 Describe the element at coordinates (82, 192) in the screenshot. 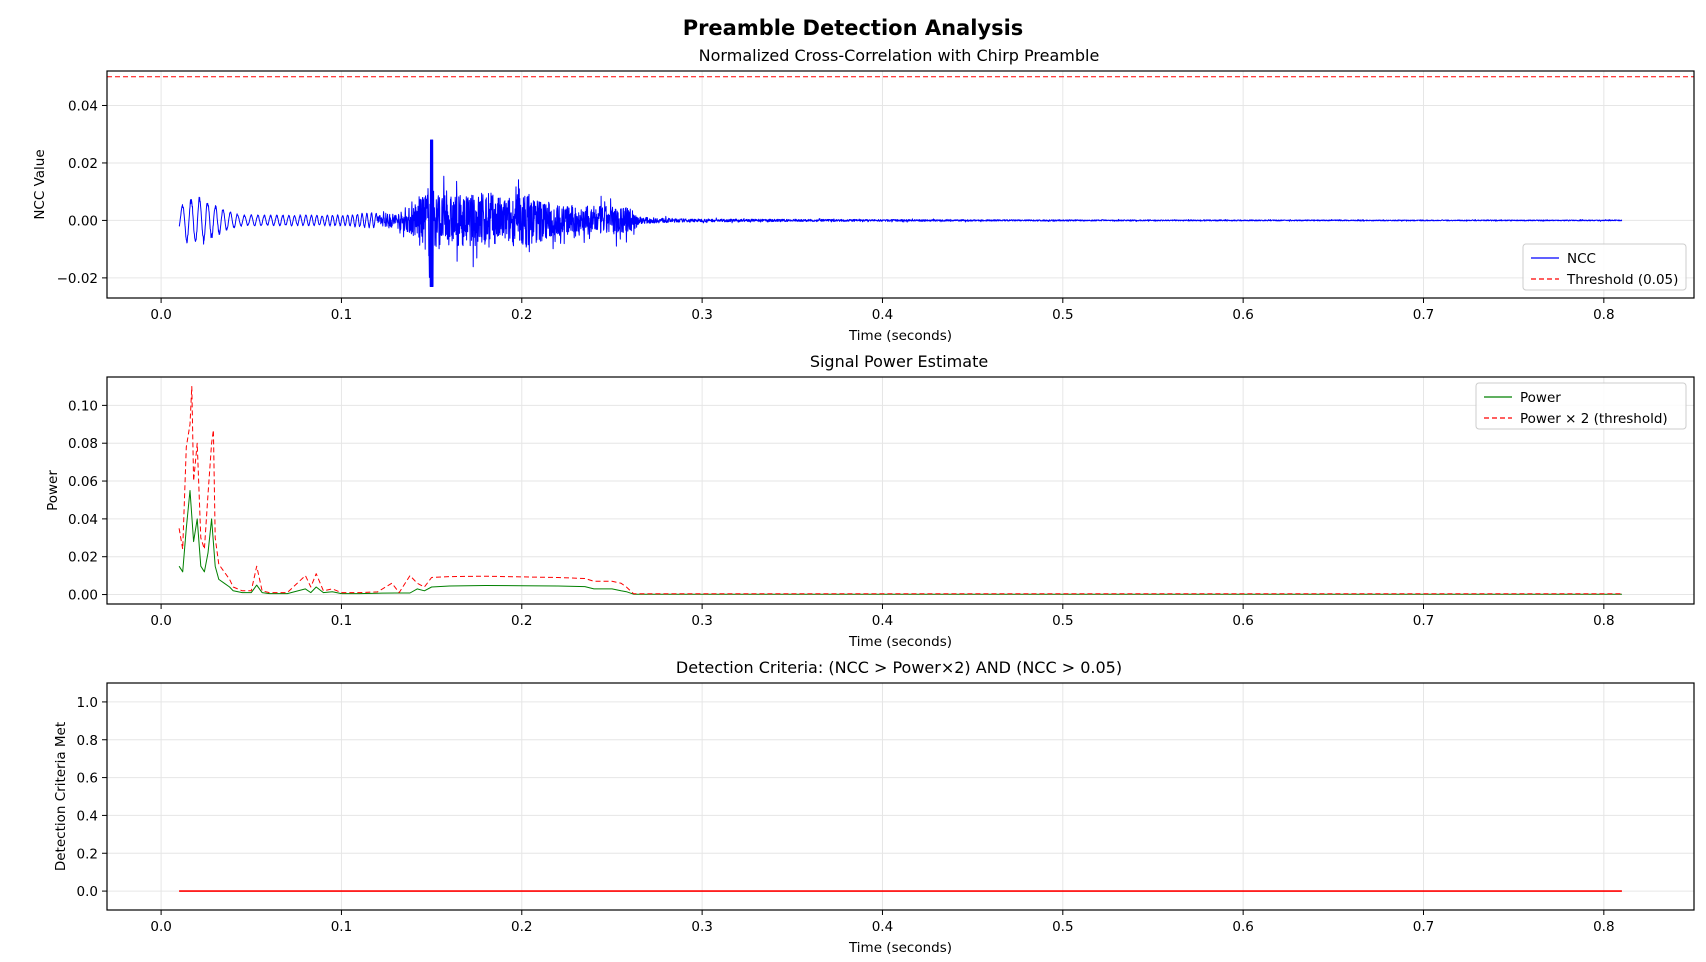

I see `ncc-y-ticks: −0.02 0.00 0.02 0.04` at that location.